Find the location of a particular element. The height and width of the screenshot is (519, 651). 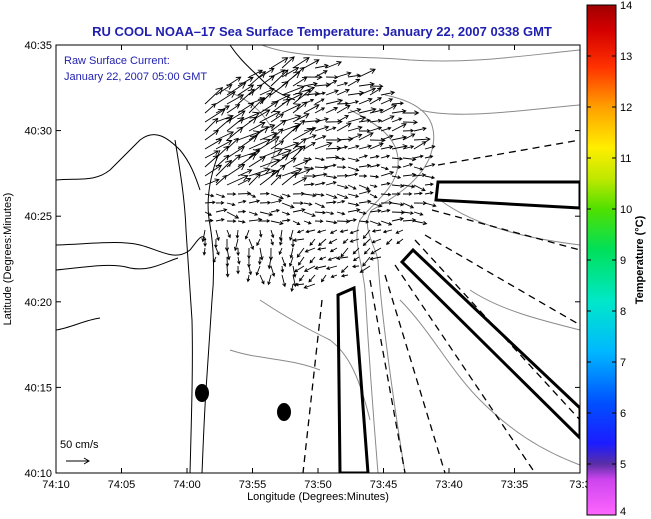

colorbar-tick-label: 10 is located at coordinates (626, 210).